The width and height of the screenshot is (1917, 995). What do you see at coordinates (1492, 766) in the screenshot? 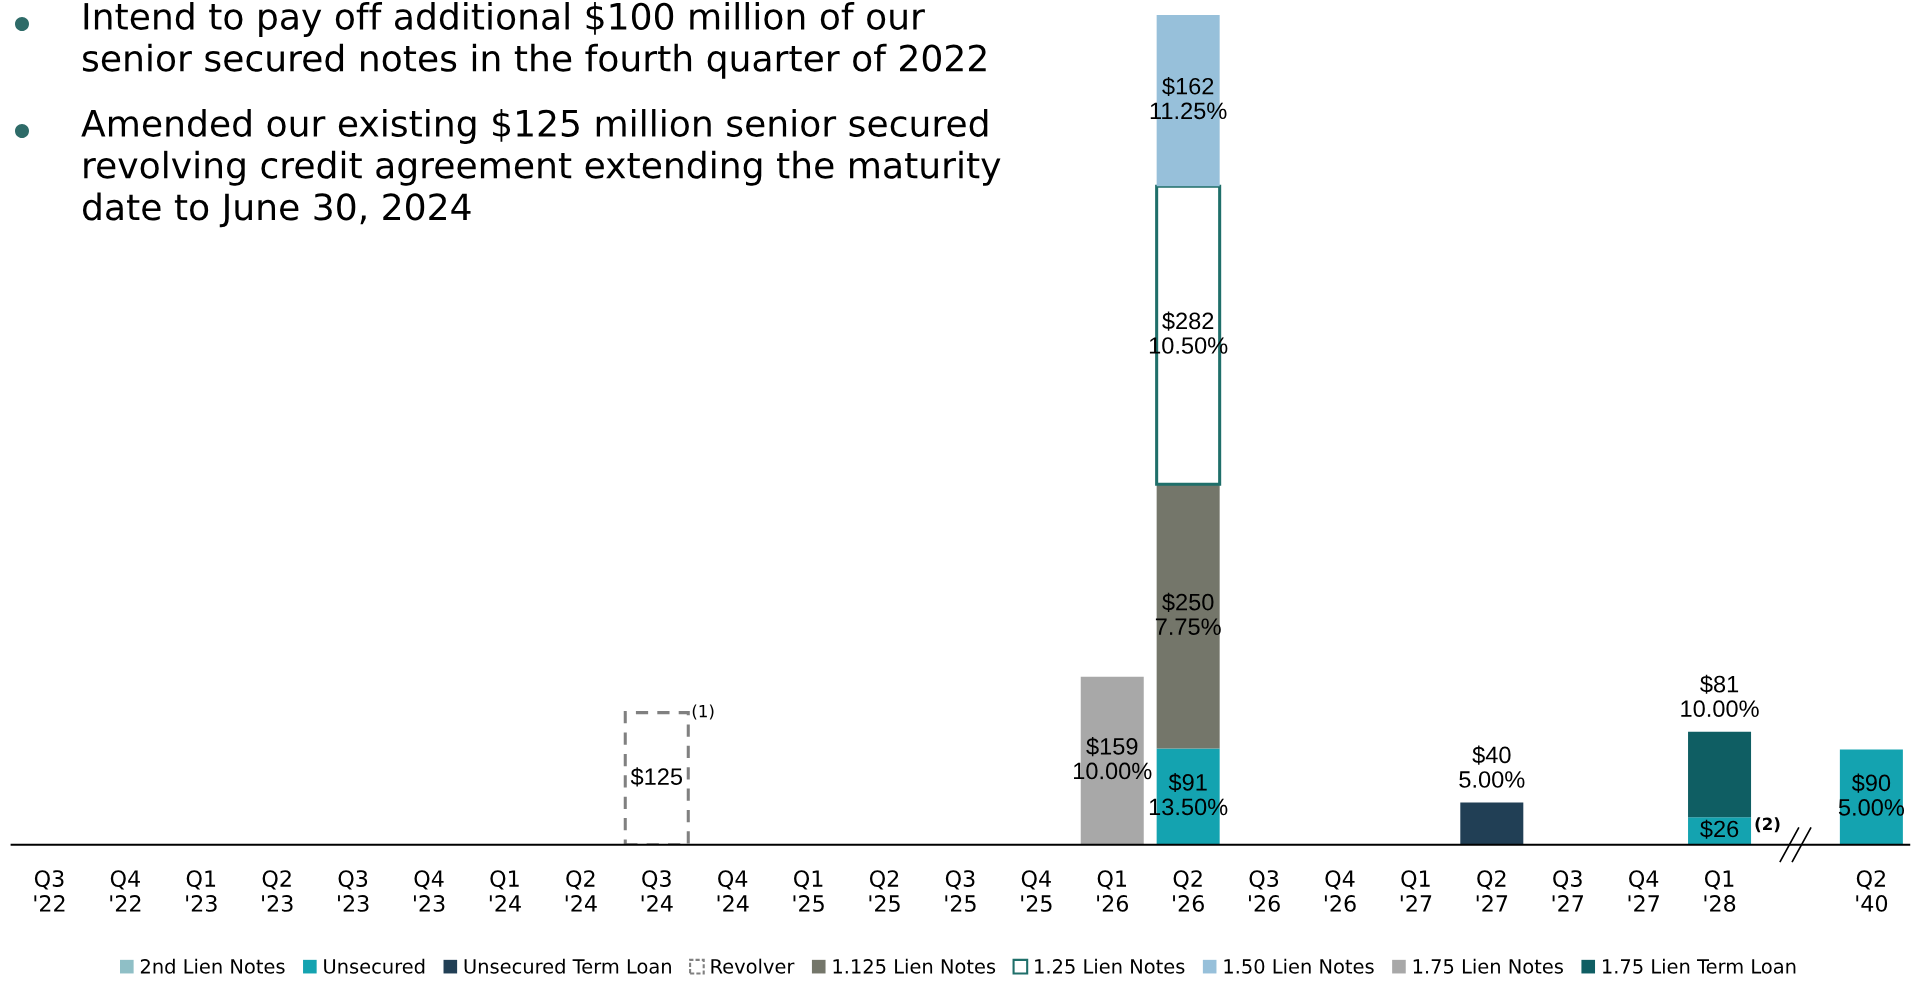
I see `data-label: $40 5.00%` at bounding box center [1492, 766].